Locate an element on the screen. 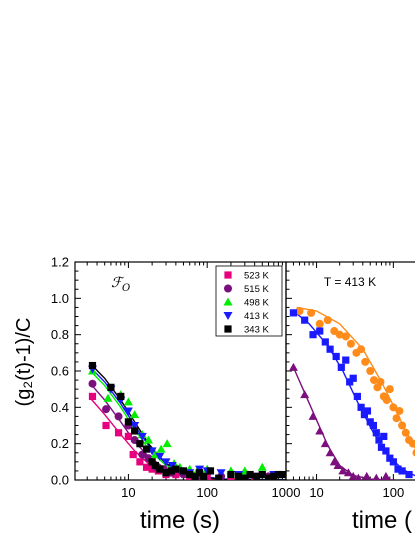 Image resolution: width=415 pixels, height=537 pixels. legend-label: 343 K is located at coordinates (256, 330).